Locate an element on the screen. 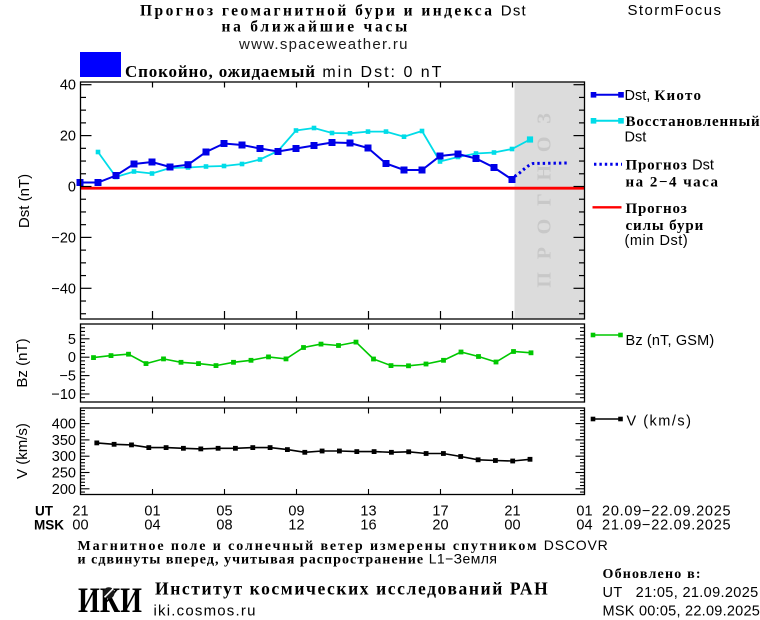  svg-text: 20.09−22.09.2025 is located at coordinates (666, 512).